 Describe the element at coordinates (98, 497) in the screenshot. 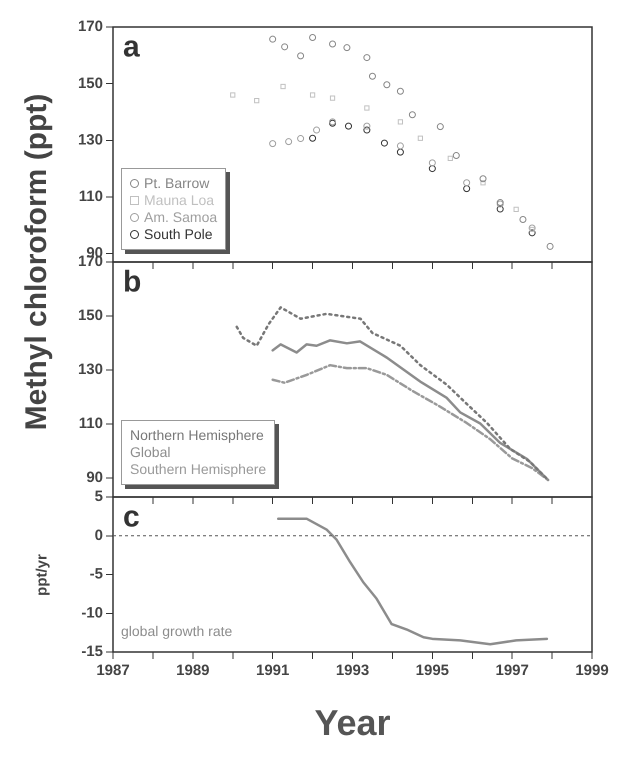

I see `y-tick-label: 5` at that location.